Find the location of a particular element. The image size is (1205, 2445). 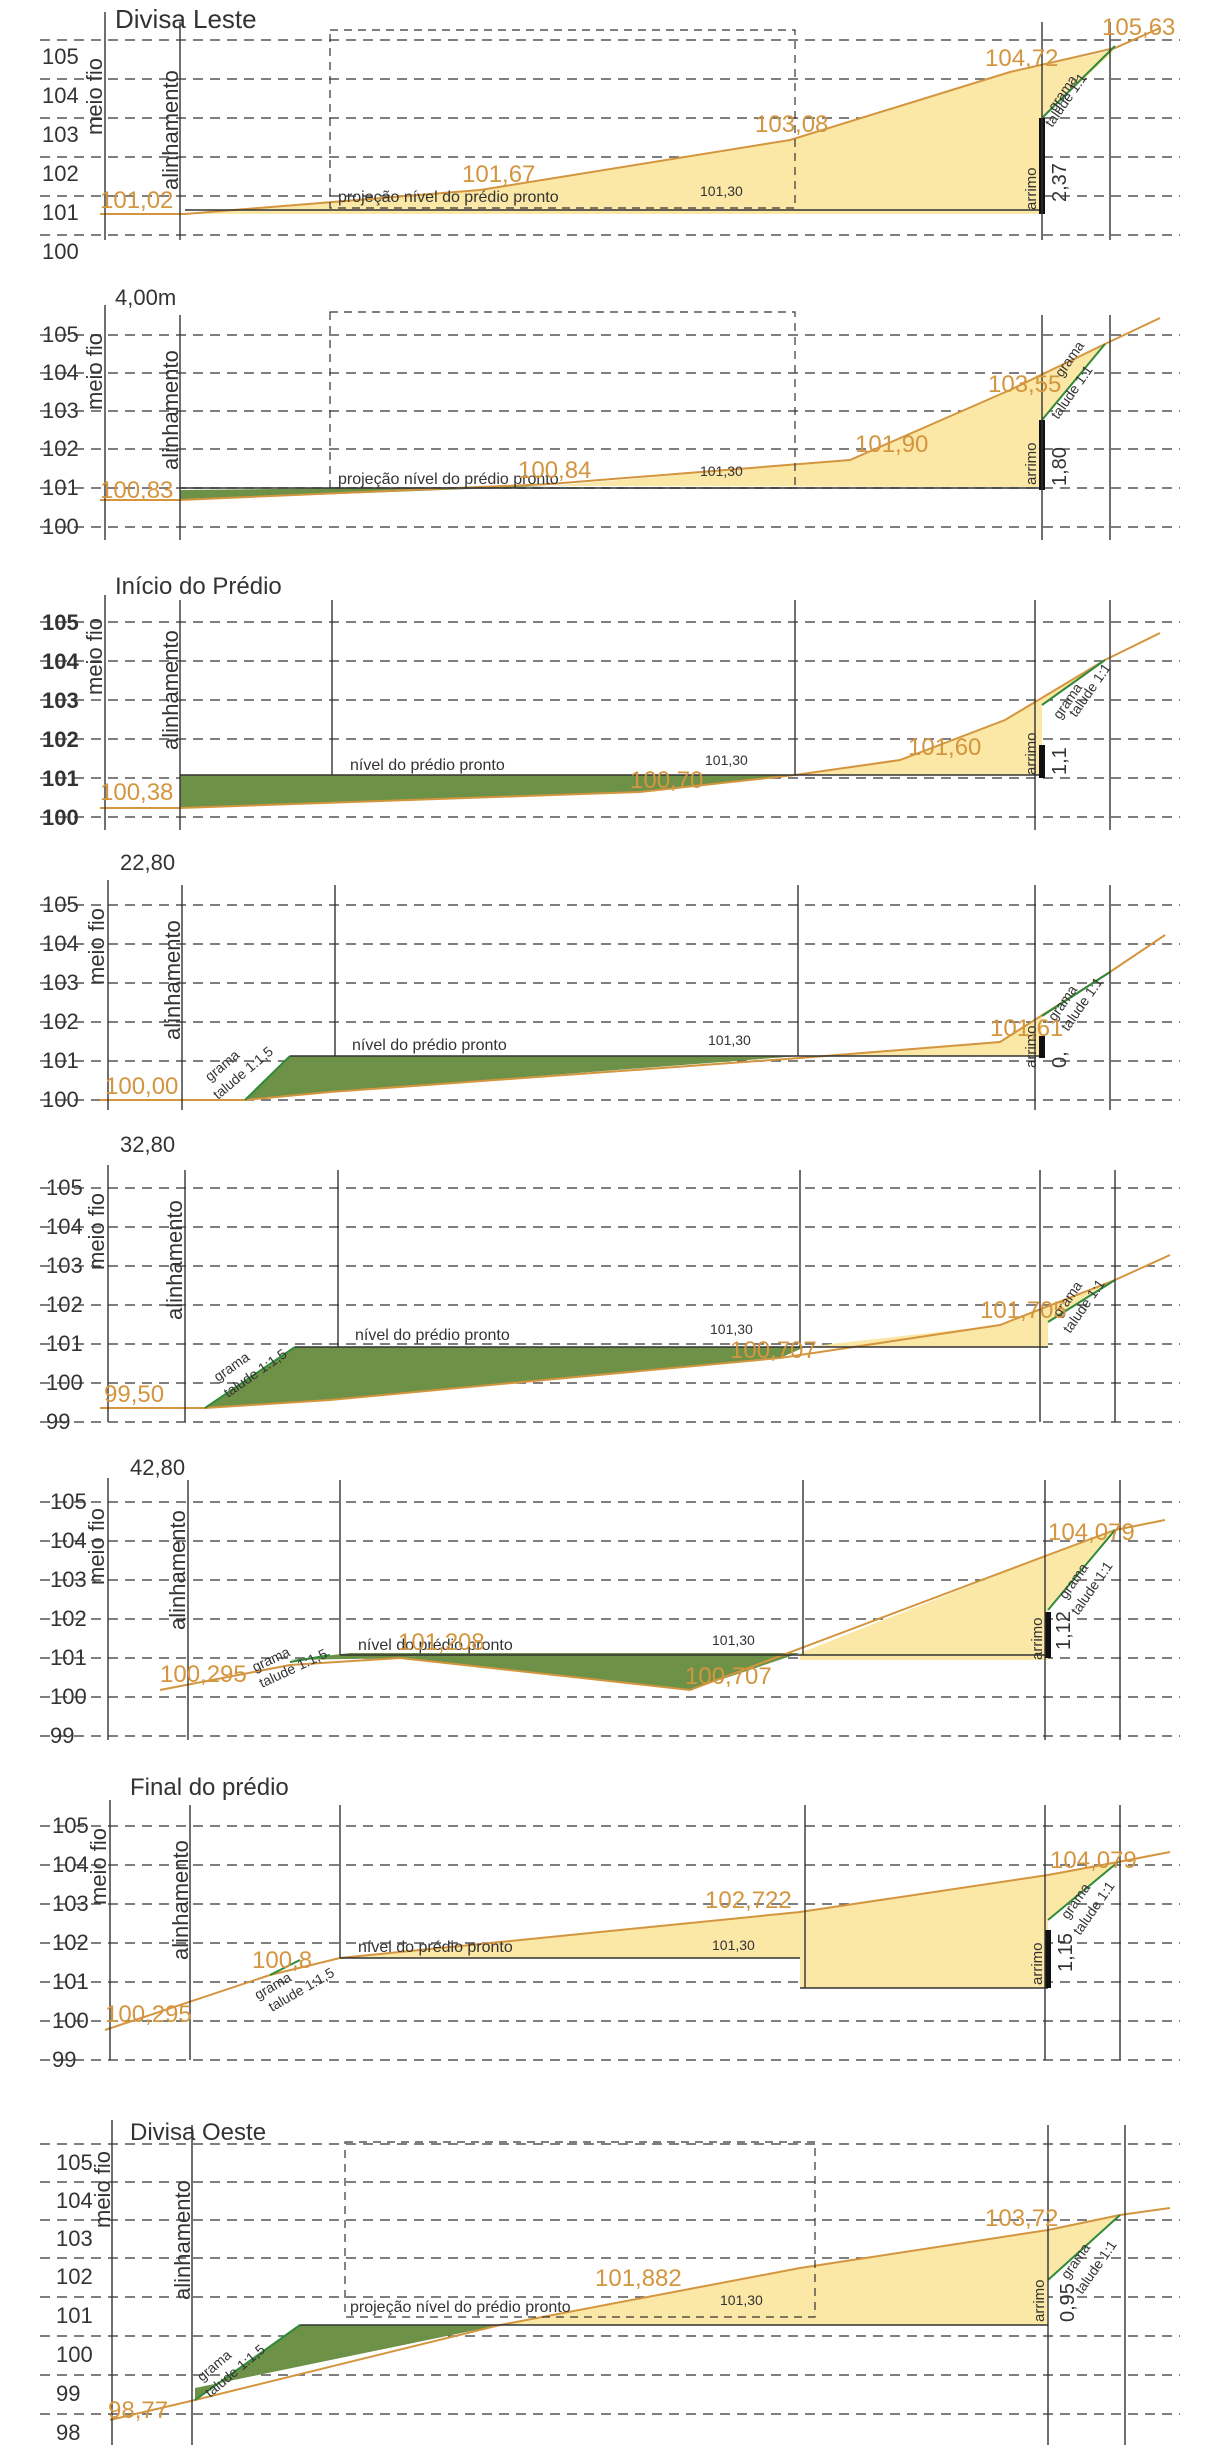

terrain-value: 102,722 is located at coordinates (748, 1900).